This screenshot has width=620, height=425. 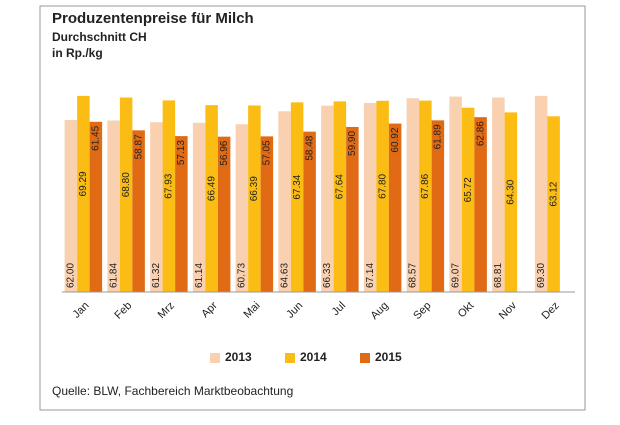 I want to click on value-label: 66.39, so click(x=254, y=188).